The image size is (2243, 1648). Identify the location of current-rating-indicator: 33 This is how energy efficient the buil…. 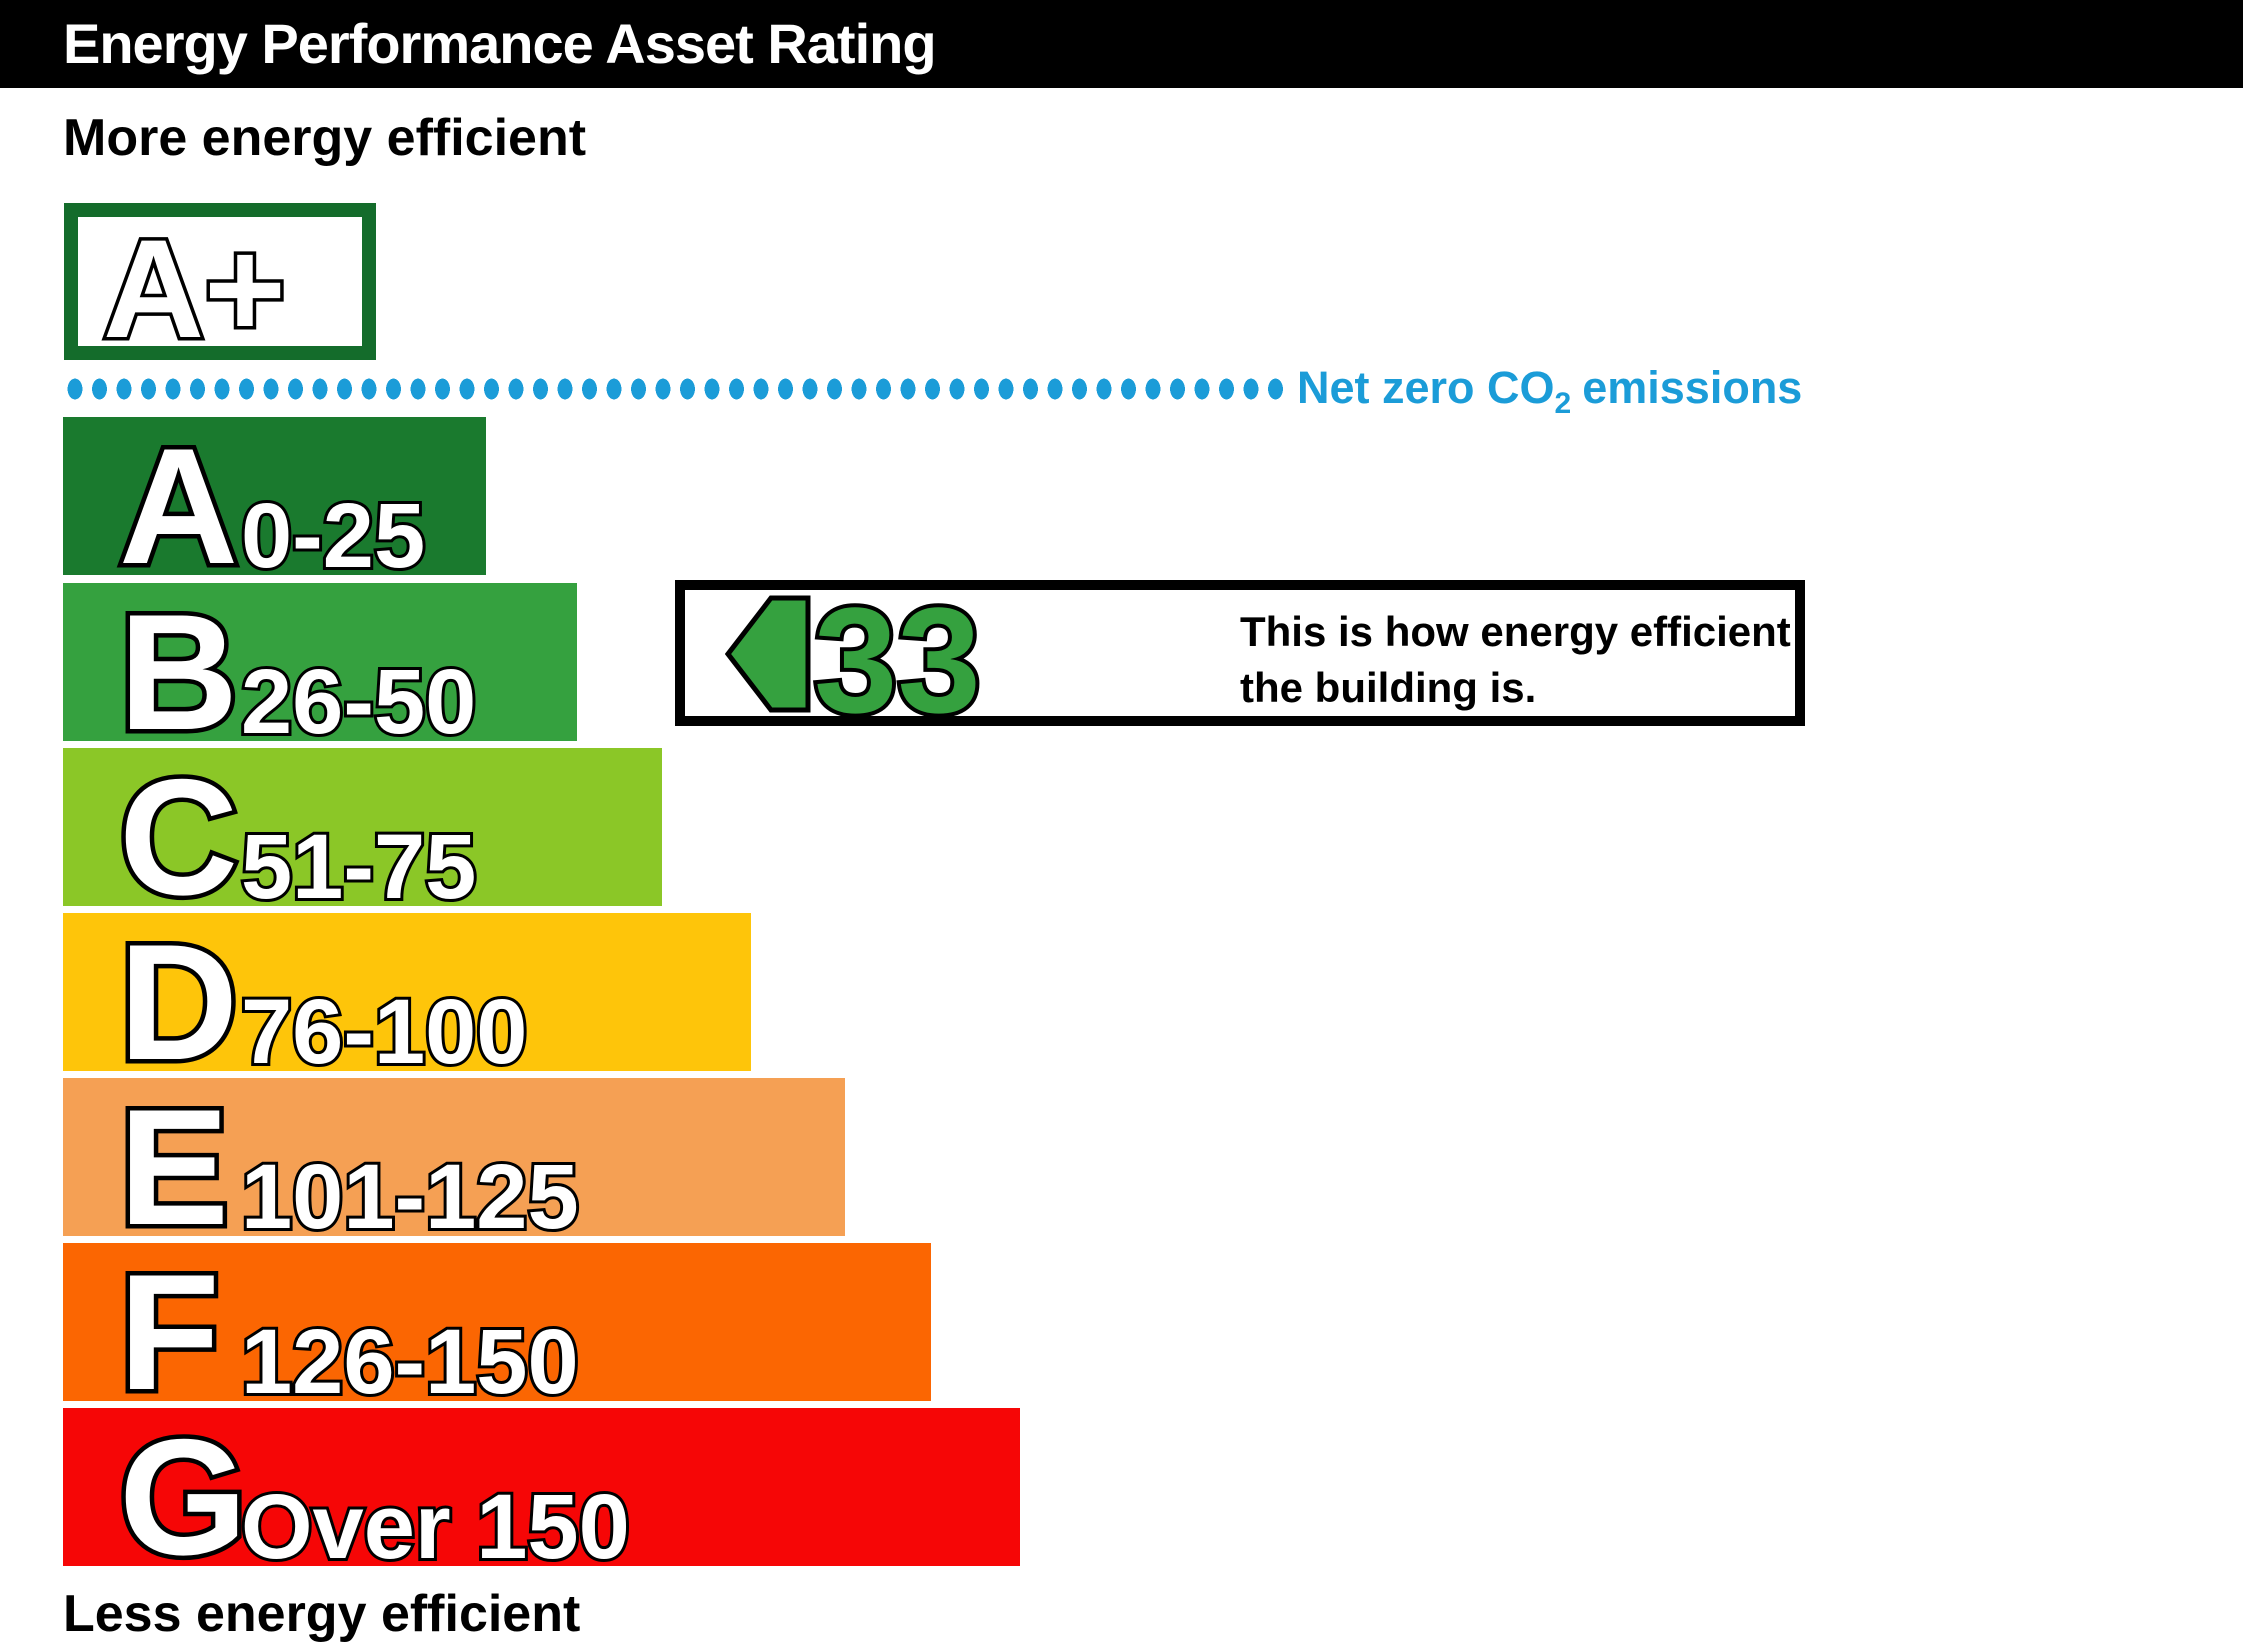
(1240, 653).